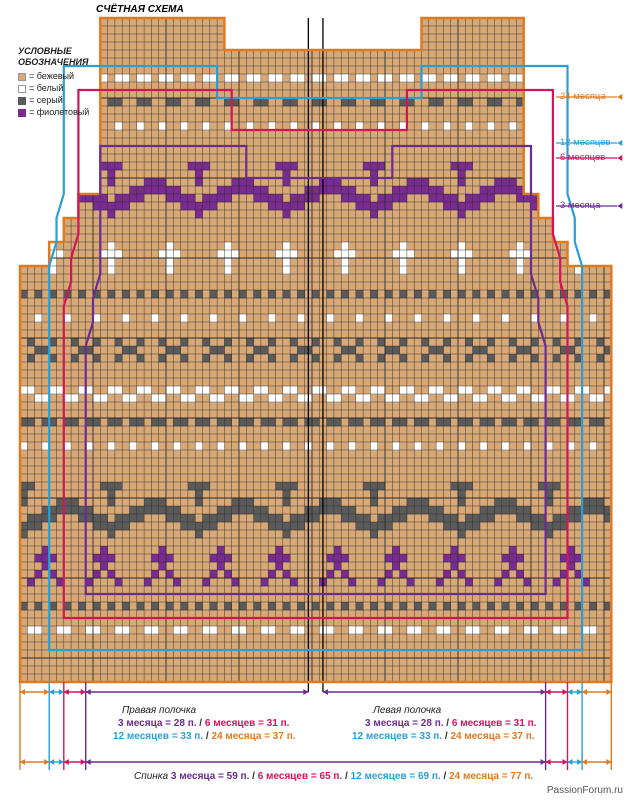  What do you see at coordinates (543, 762) in the screenshot?
I see `dim-bot-violet-head-right` at bounding box center [543, 762].